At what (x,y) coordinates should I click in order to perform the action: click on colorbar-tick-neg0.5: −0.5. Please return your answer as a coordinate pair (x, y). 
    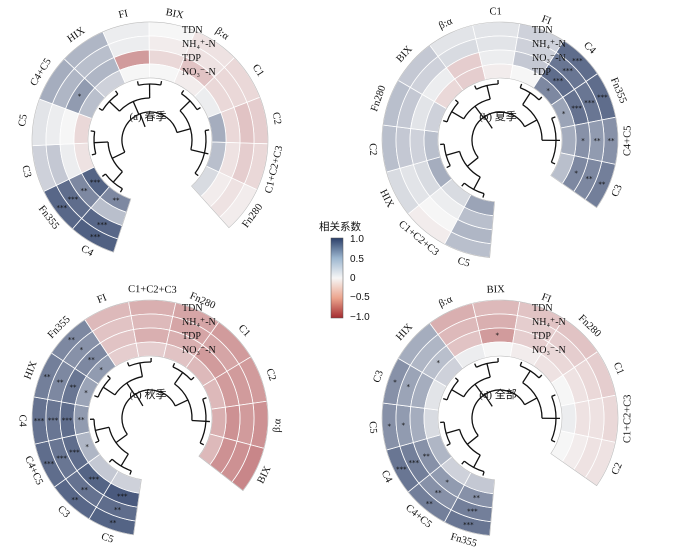
    Looking at the image, I should click on (360, 297).